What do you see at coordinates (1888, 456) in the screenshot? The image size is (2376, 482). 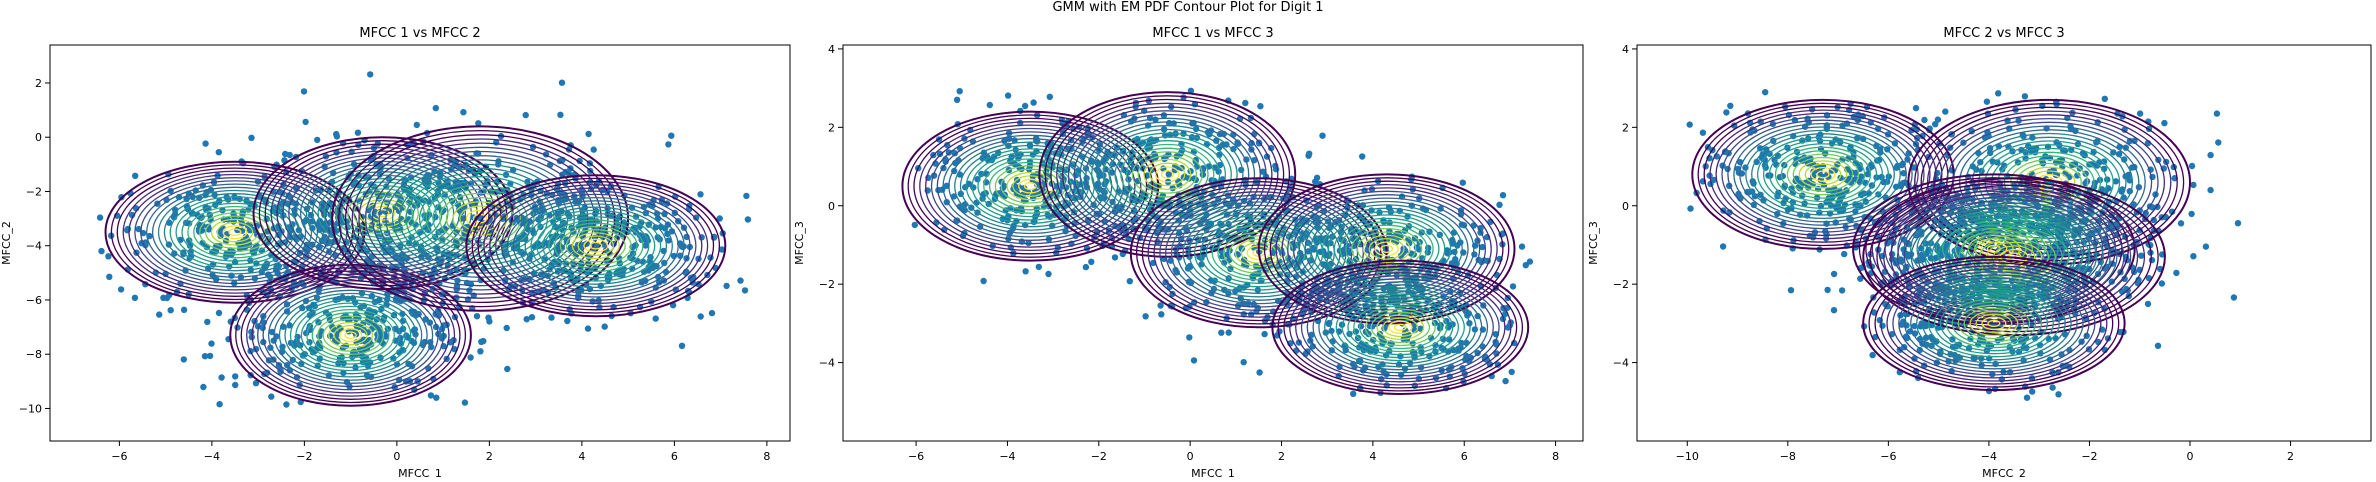 I see `x-tick-label: −6` at bounding box center [1888, 456].